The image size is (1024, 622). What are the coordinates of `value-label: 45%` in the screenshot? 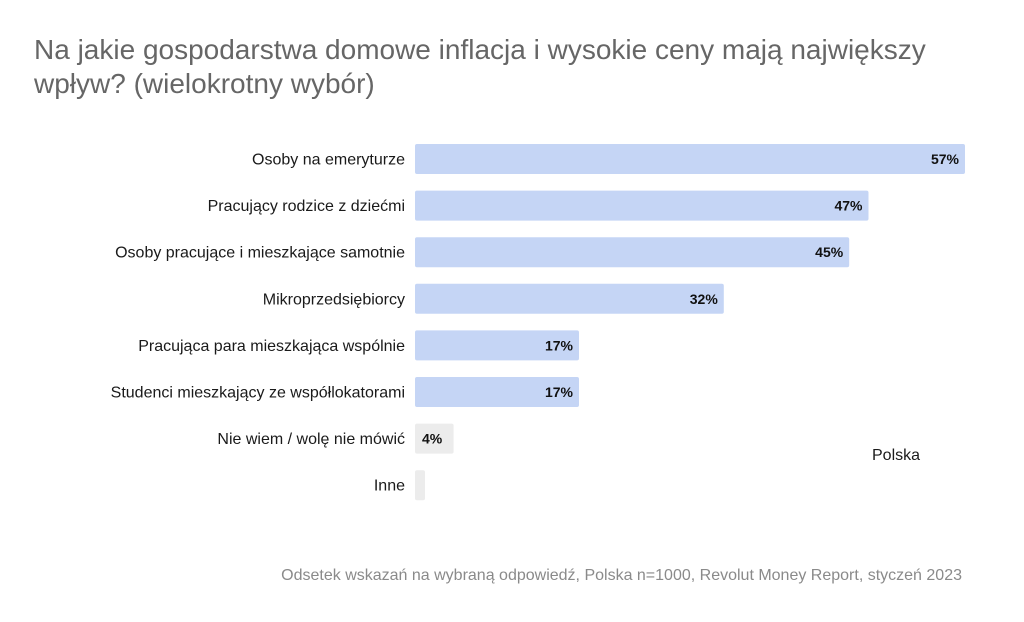 It's located at (829, 252).